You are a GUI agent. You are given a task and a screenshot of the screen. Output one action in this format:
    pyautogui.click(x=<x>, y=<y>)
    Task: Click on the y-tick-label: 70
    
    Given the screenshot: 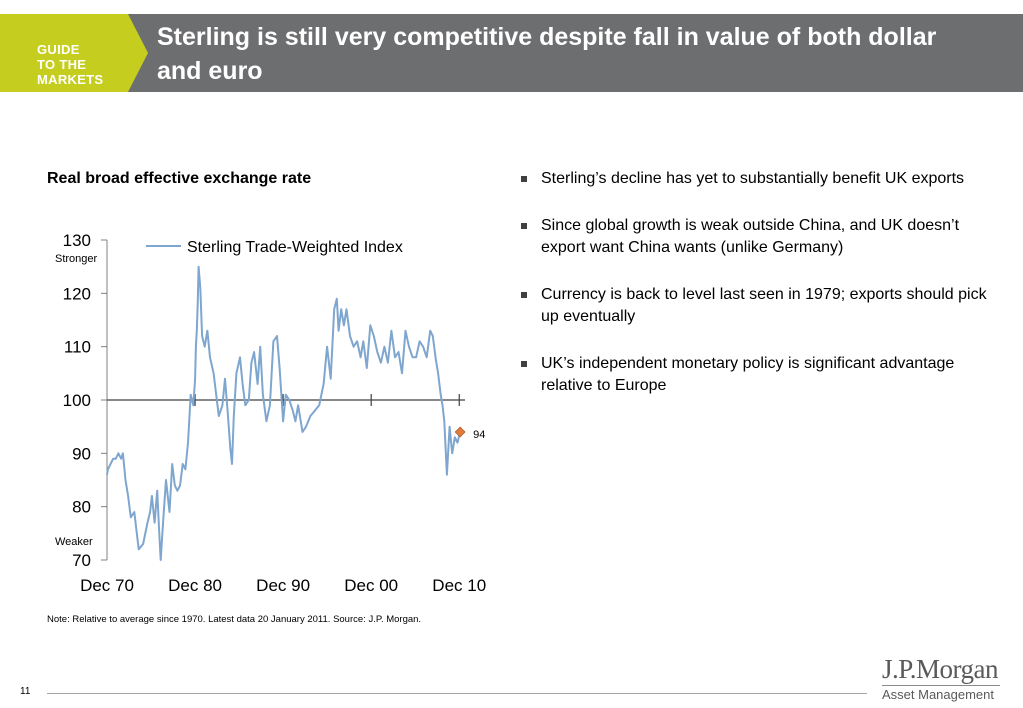 What is the action you would take?
    pyautogui.click(x=81, y=560)
    